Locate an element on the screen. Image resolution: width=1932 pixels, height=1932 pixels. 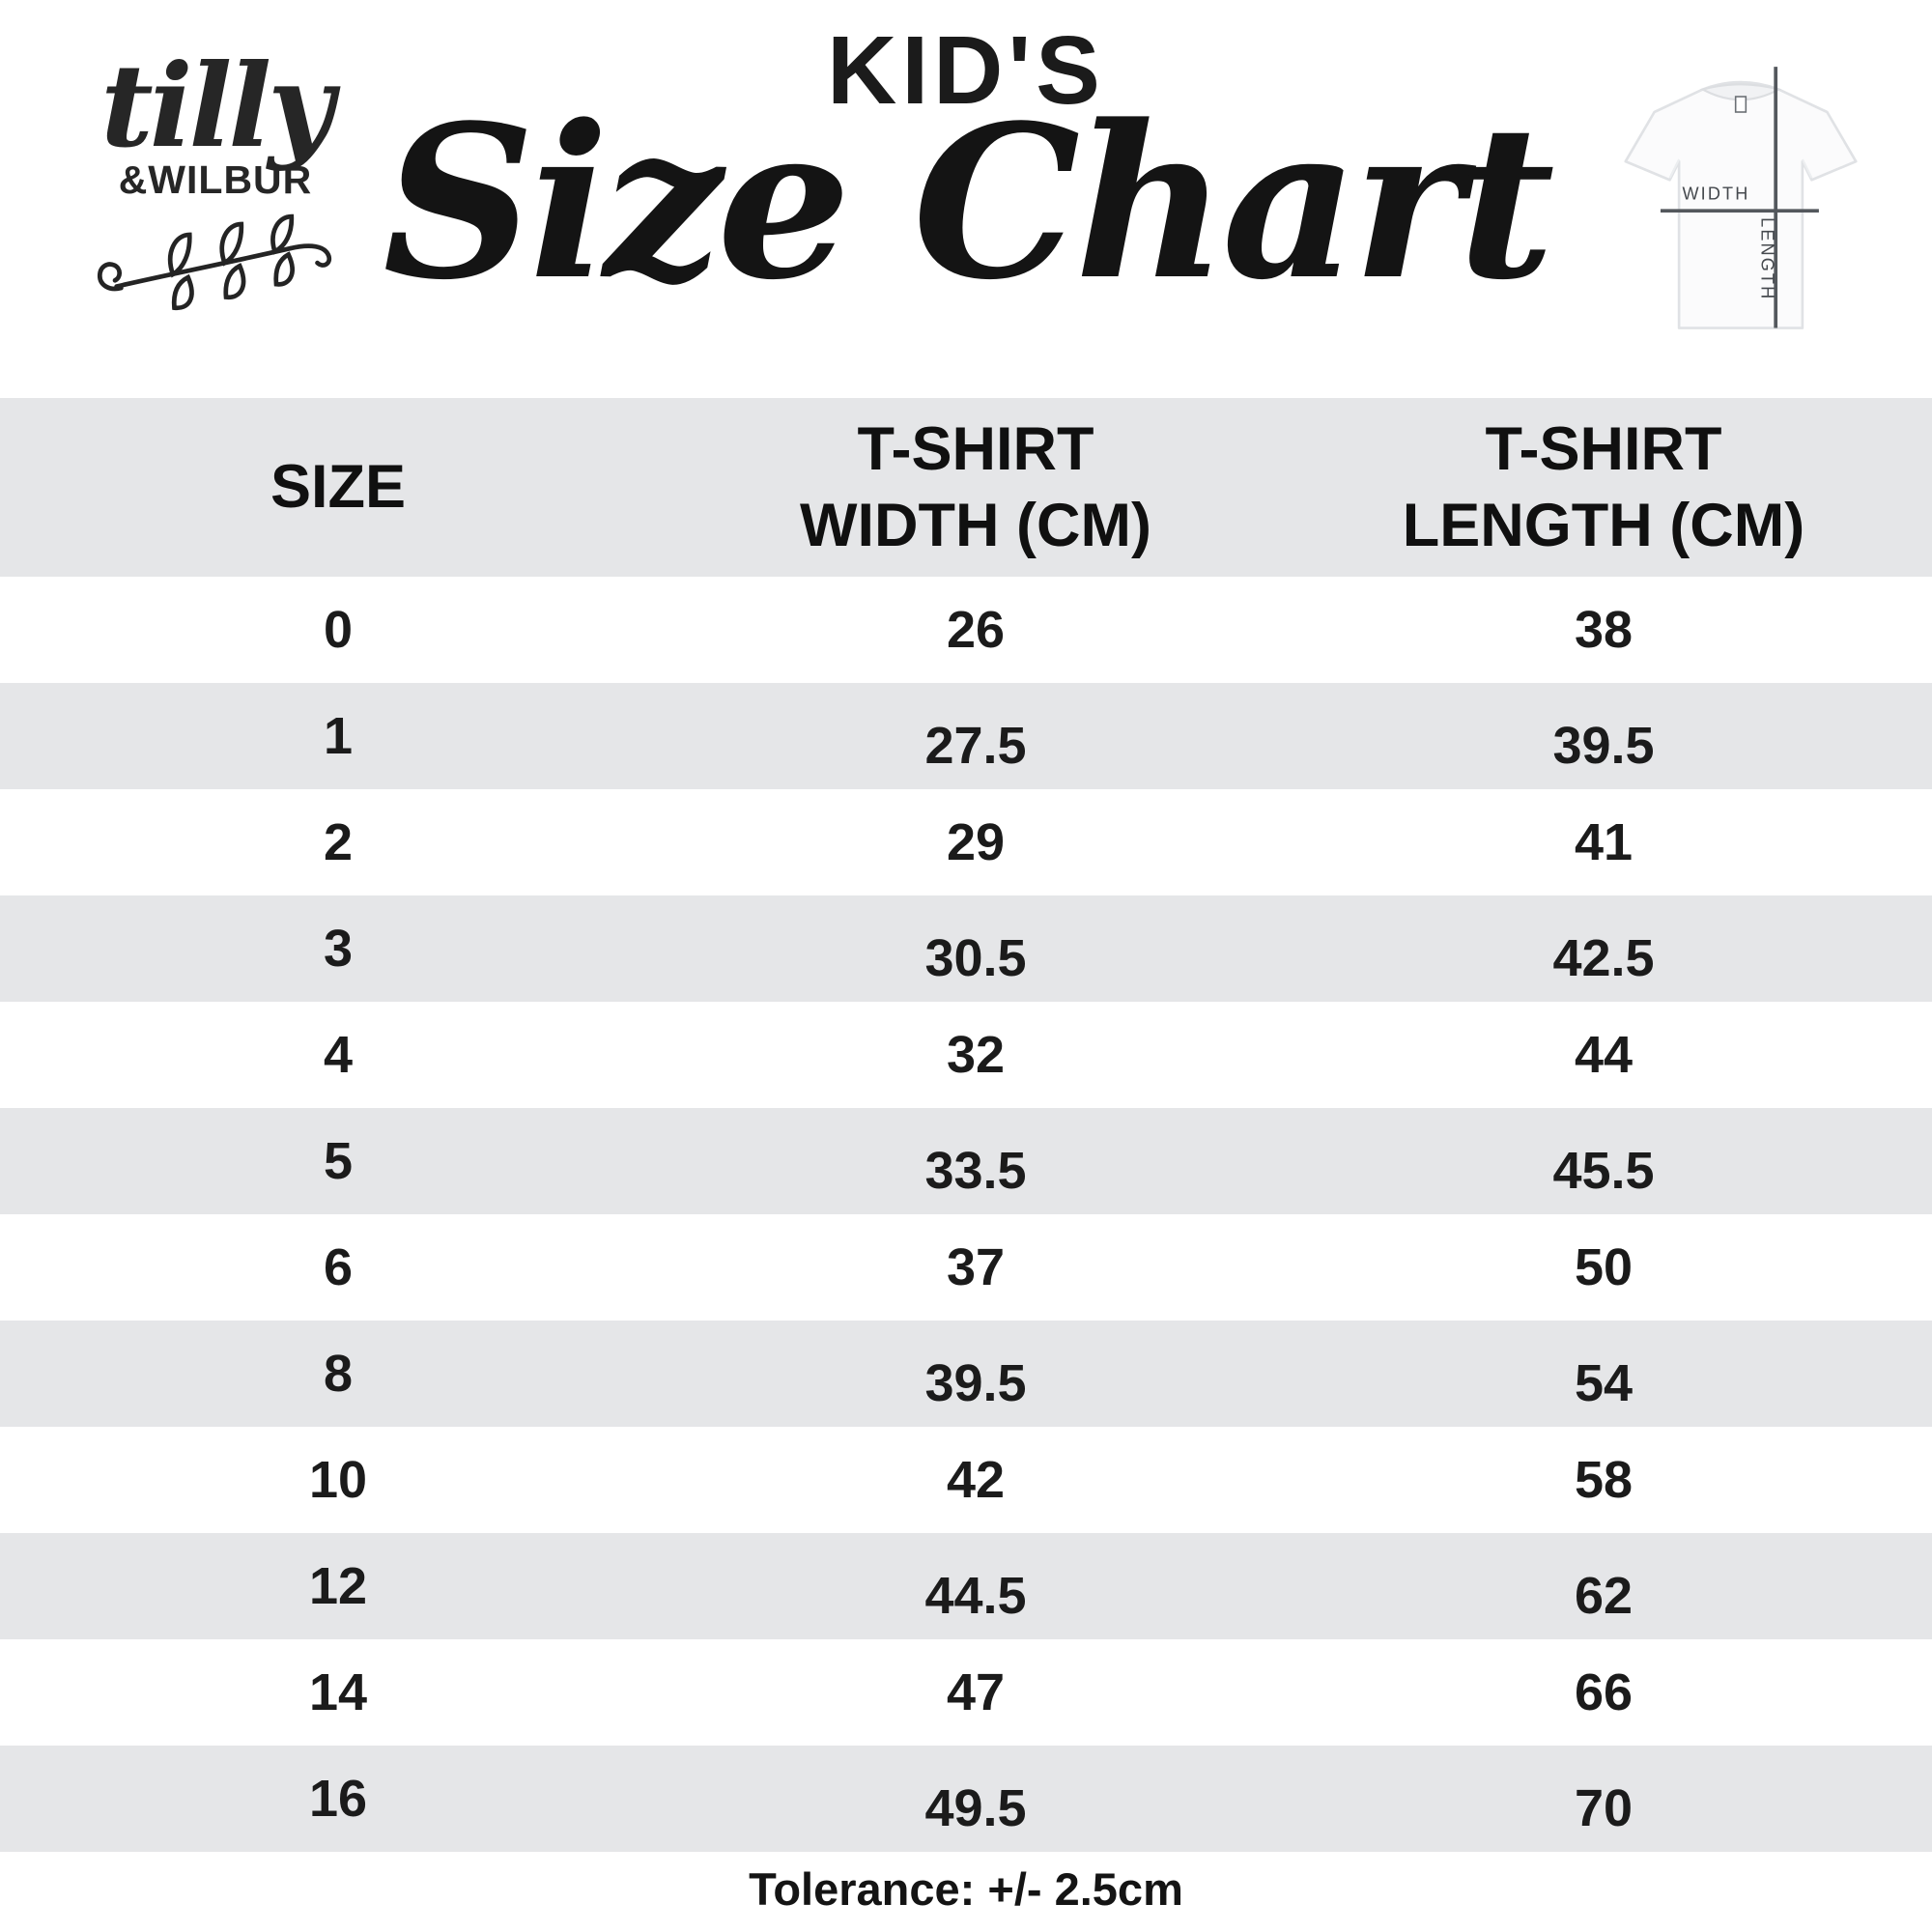
table-row: 8 39.5 54 is located at coordinates (966, 1374).